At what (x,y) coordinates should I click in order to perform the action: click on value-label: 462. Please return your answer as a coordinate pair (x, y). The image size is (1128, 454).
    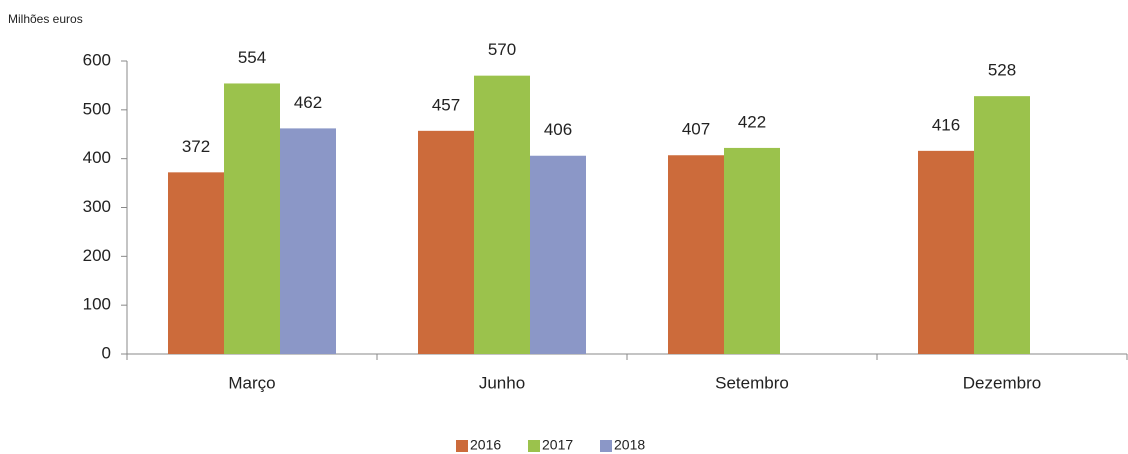
    Looking at the image, I should click on (308, 102).